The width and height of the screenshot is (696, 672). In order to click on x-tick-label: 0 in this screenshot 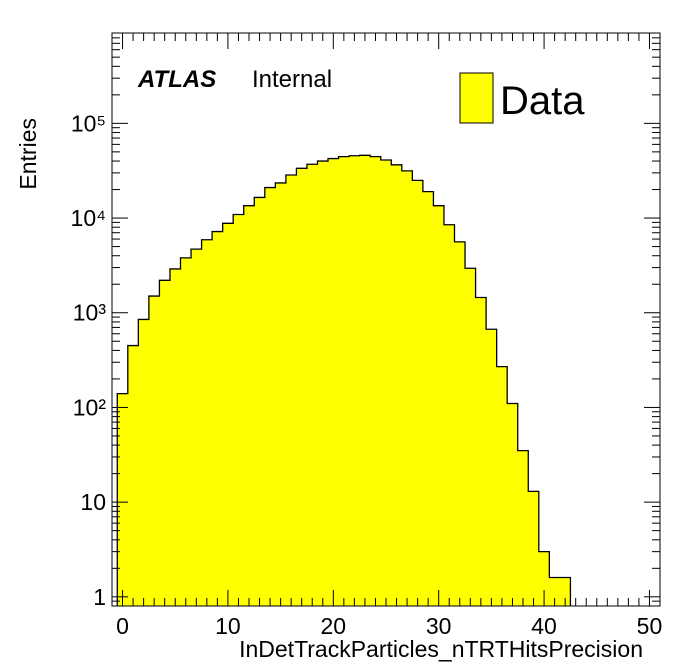, I will do `click(122, 626)`.